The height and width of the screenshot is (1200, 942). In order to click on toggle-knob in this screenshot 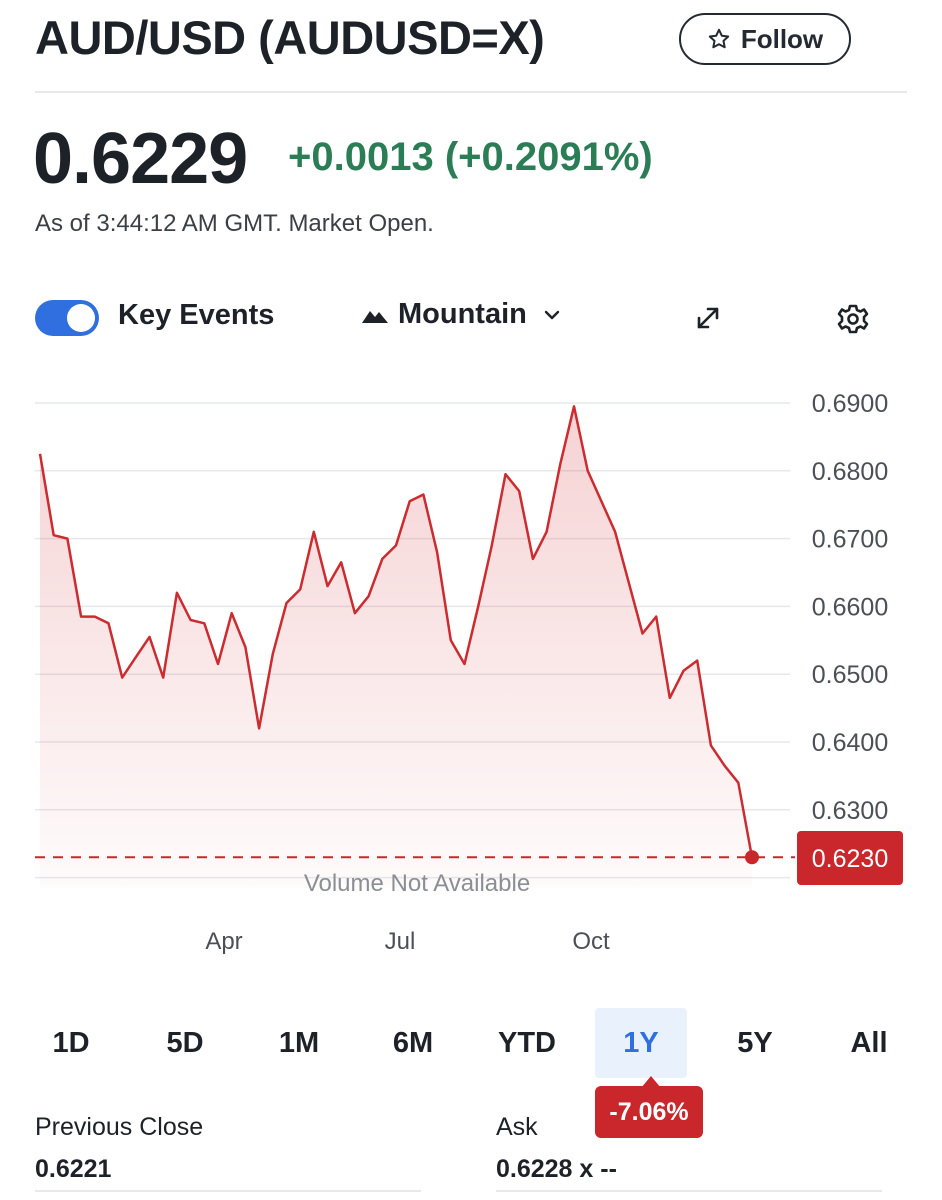, I will do `click(81, 318)`.